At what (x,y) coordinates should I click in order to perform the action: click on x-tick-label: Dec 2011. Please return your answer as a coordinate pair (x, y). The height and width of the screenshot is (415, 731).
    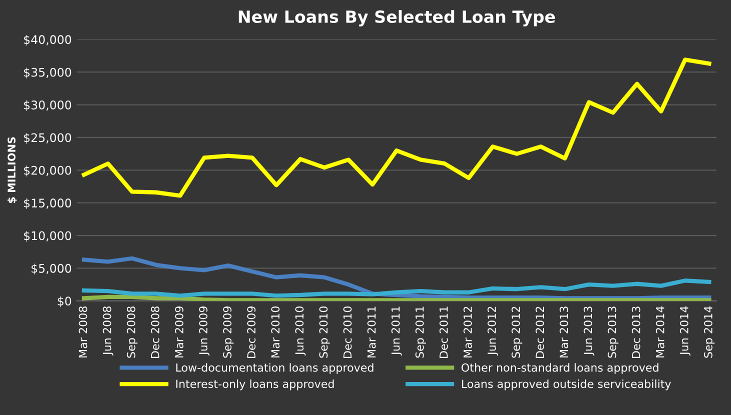
    Looking at the image, I should click on (443, 332).